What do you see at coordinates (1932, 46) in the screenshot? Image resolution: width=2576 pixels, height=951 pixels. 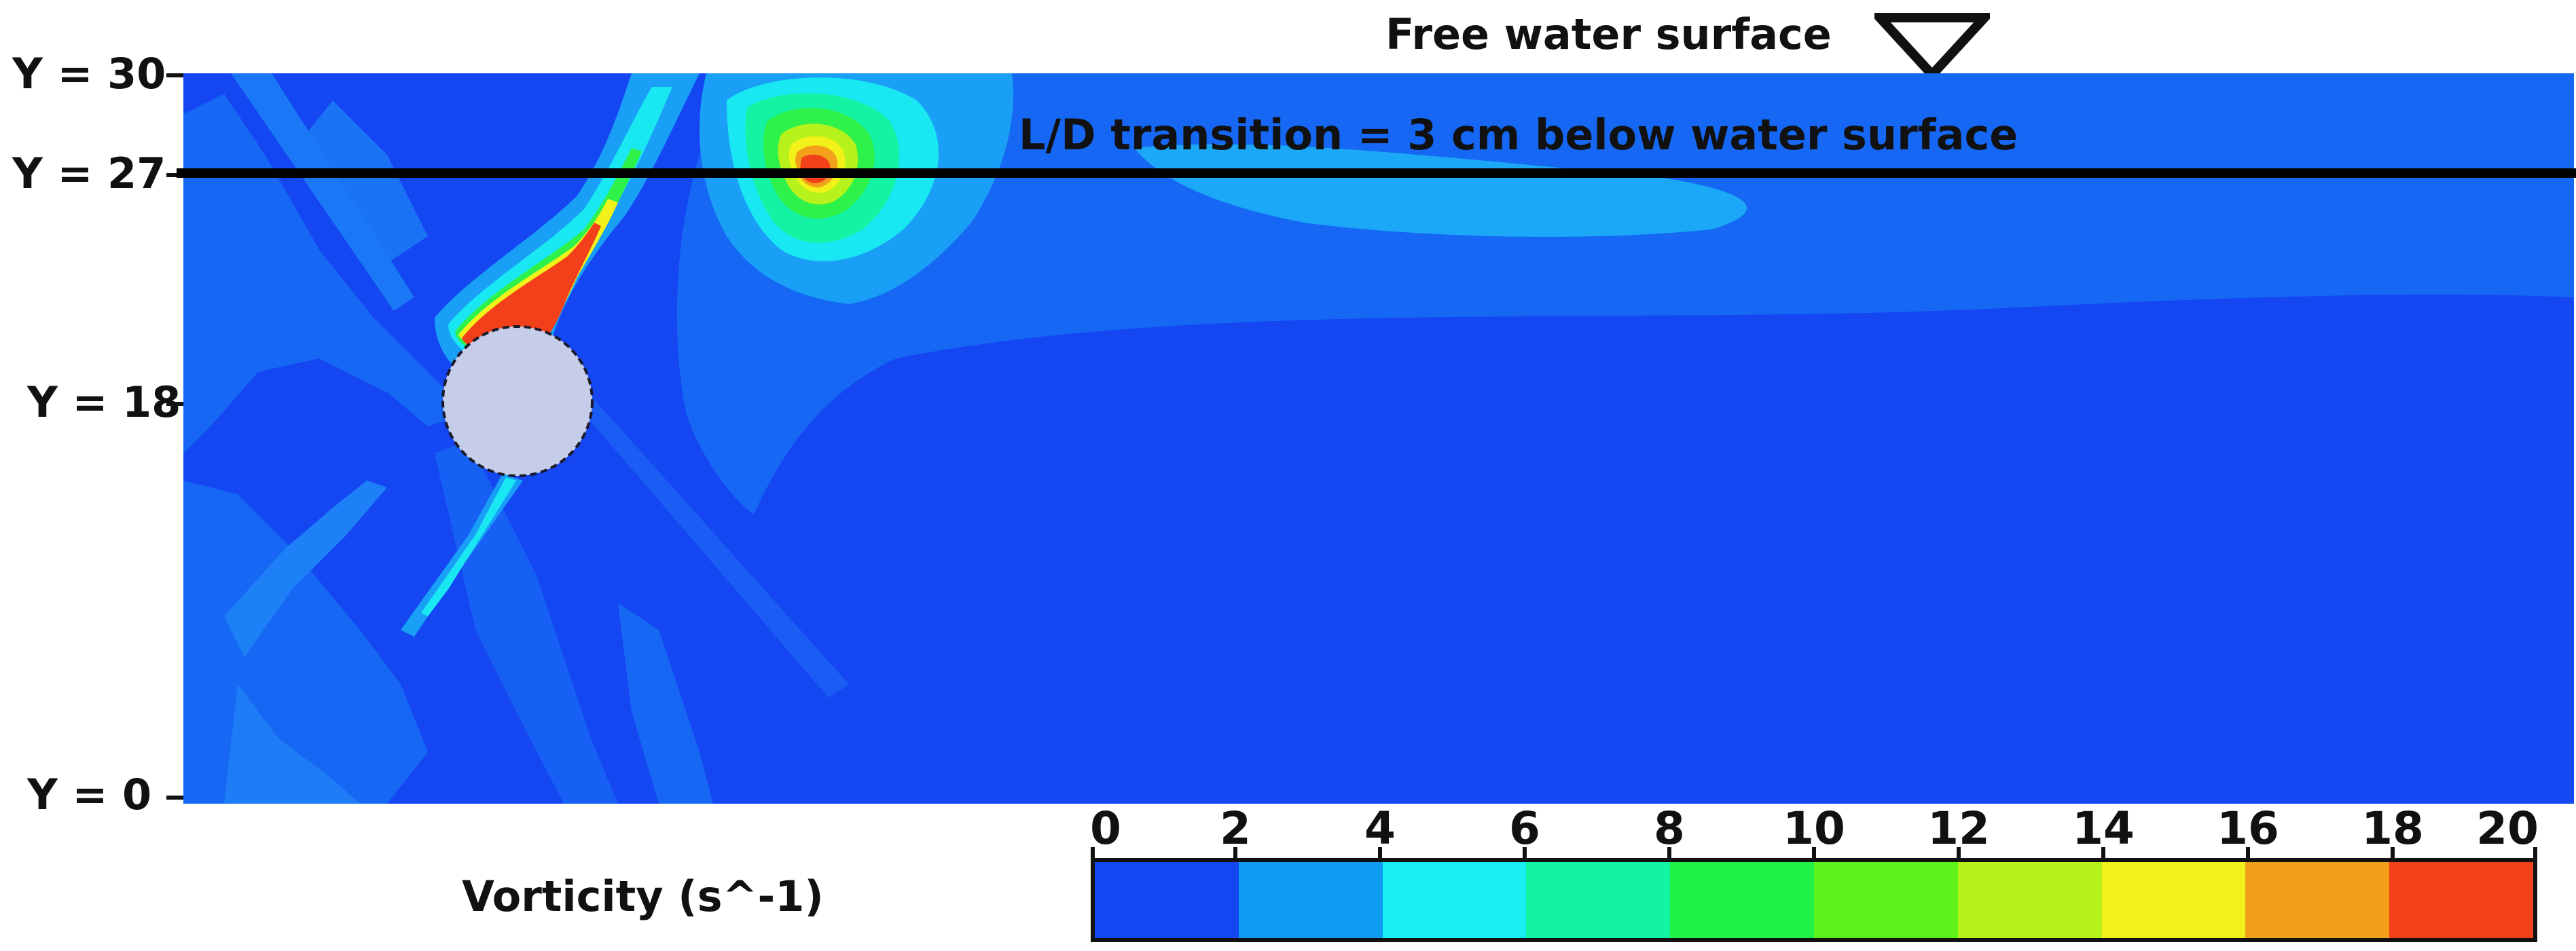 I see `inverted-triangle-icon` at bounding box center [1932, 46].